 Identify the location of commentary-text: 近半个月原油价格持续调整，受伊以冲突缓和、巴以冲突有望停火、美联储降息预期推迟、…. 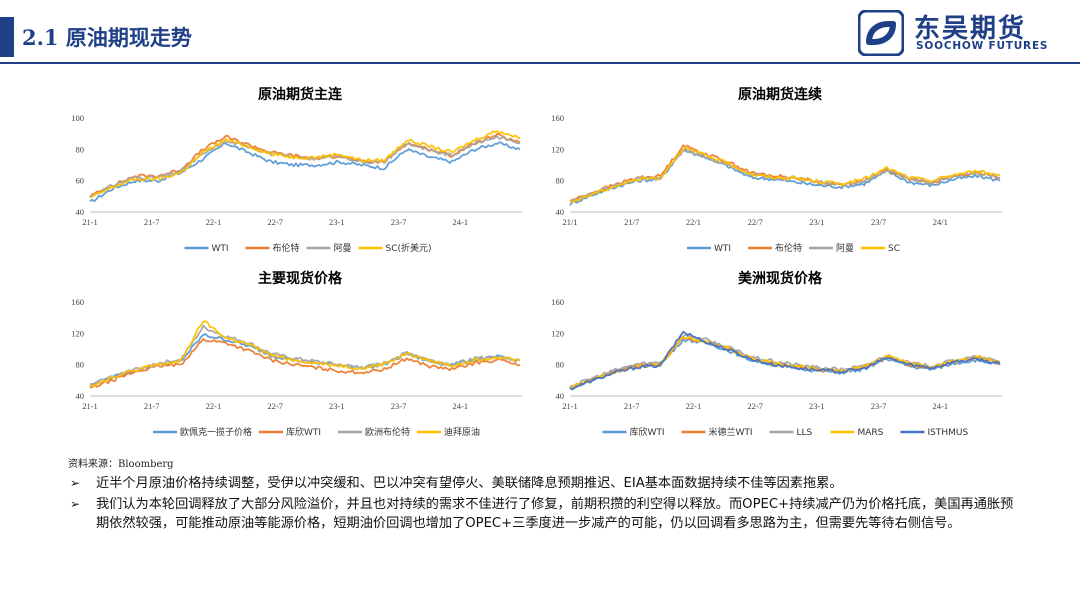
(469, 483).